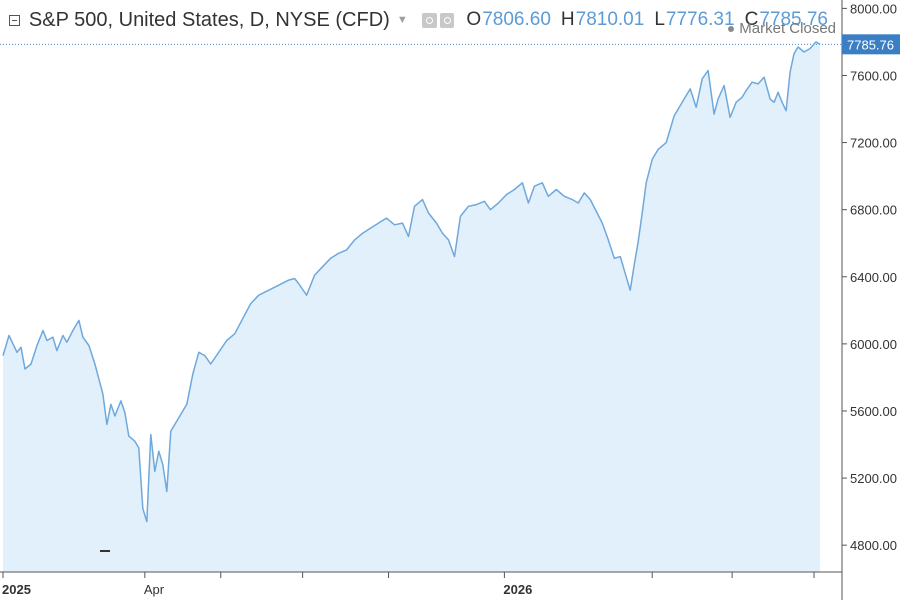 Image resolution: width=900 pixels, height=600 pixels. I want to click on high-value: 7810.01, so click(610, 19).